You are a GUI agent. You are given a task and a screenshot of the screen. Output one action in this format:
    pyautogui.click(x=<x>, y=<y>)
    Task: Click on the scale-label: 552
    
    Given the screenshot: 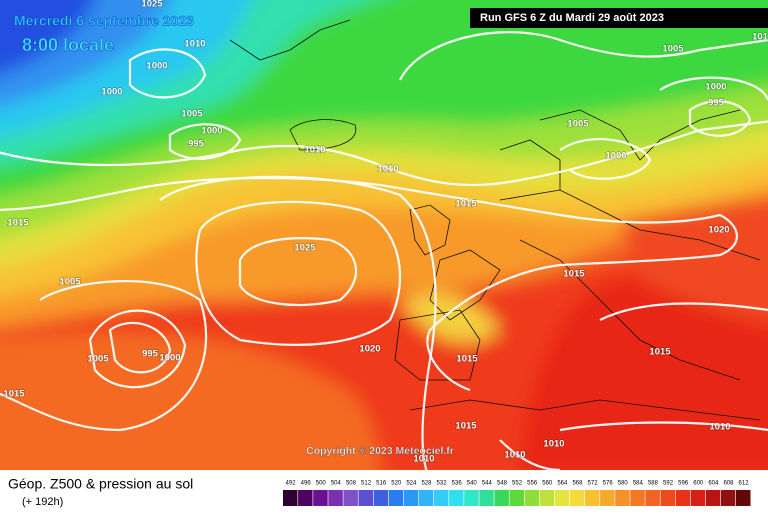 What is the action you would take?
    pyautogui.click(x=517, y=484)
    